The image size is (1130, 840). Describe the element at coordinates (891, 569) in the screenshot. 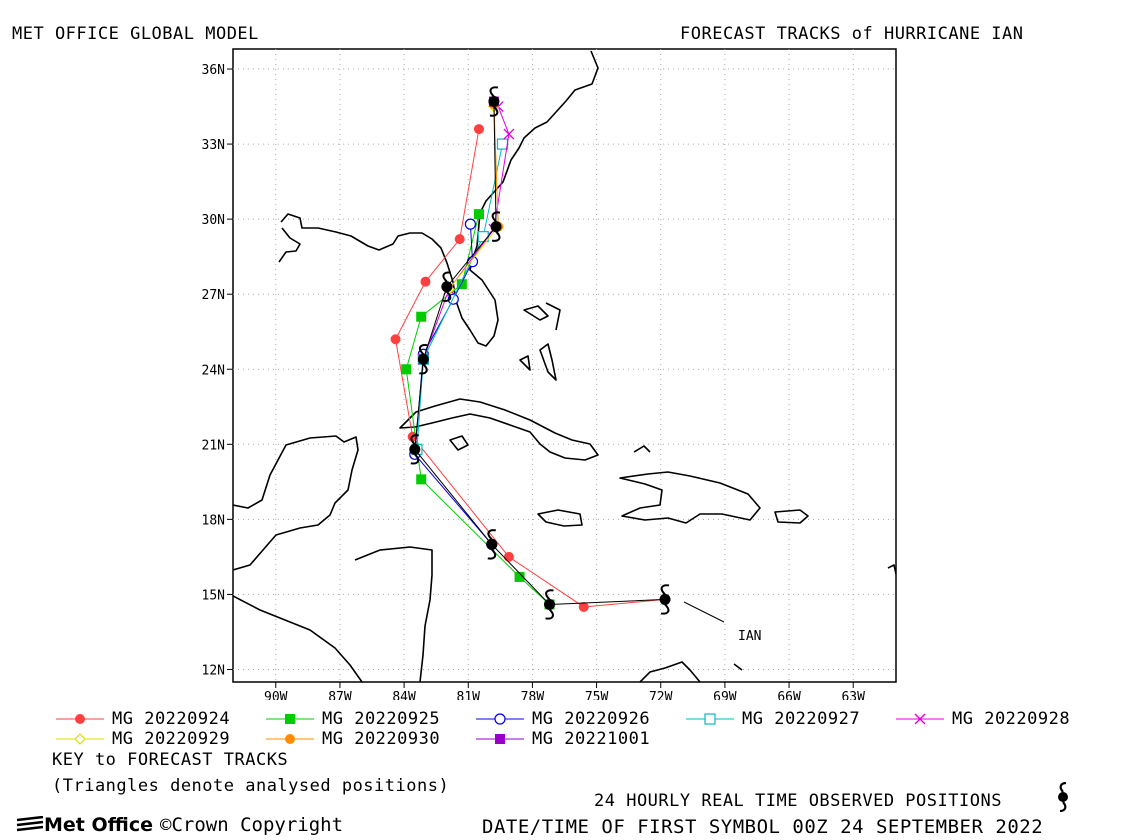

I see `coast-lesser-antilles` at that location.